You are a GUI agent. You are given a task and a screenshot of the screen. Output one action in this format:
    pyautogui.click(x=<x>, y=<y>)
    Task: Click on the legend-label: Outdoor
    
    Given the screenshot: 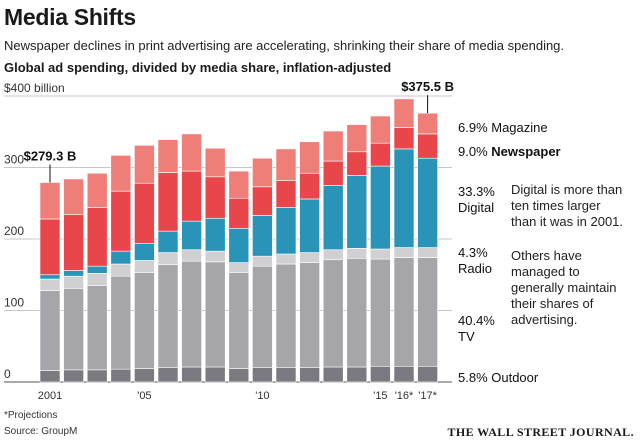 What is the action you would take?
    pyautogui.click(x=515, y=377)
    